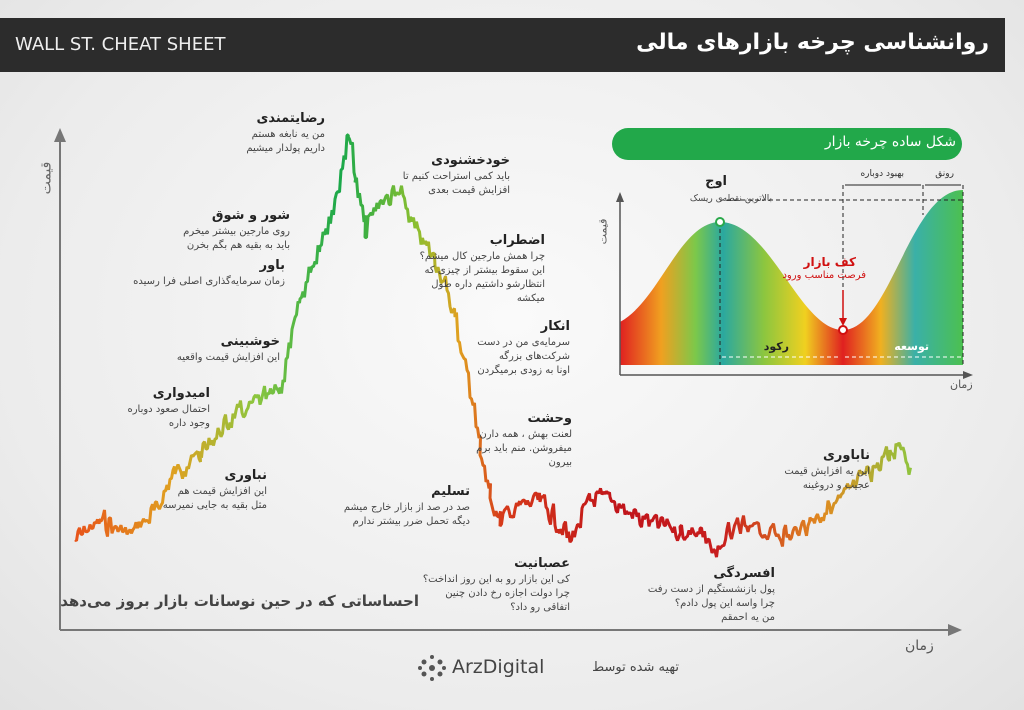 This screenshot has width=1024, height=710. What do you see at coordinates (245, 475) in the screenshot?
I see `stage-title: نباوری` at bounding box center [245, 475].